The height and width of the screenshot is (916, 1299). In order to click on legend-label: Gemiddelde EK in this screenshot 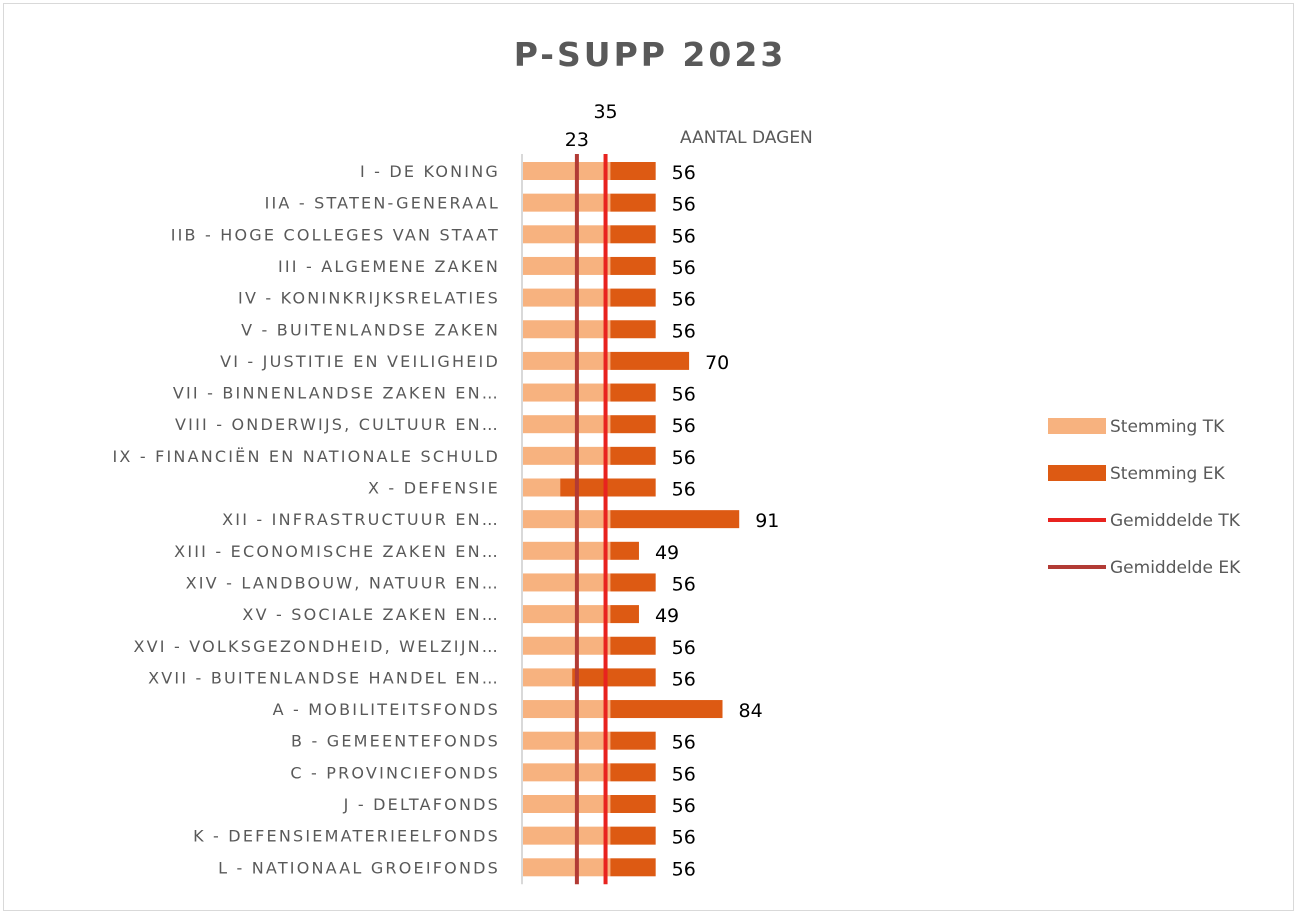, I will do `click(1175, 568)`.